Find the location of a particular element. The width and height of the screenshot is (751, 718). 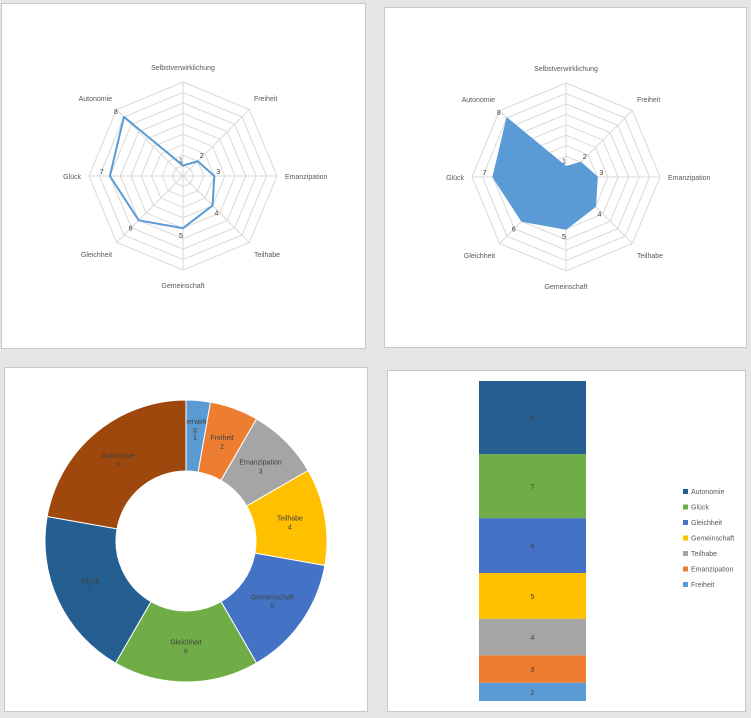

slice-value-gleichheit: 6 is located at coordinates (186, 652).